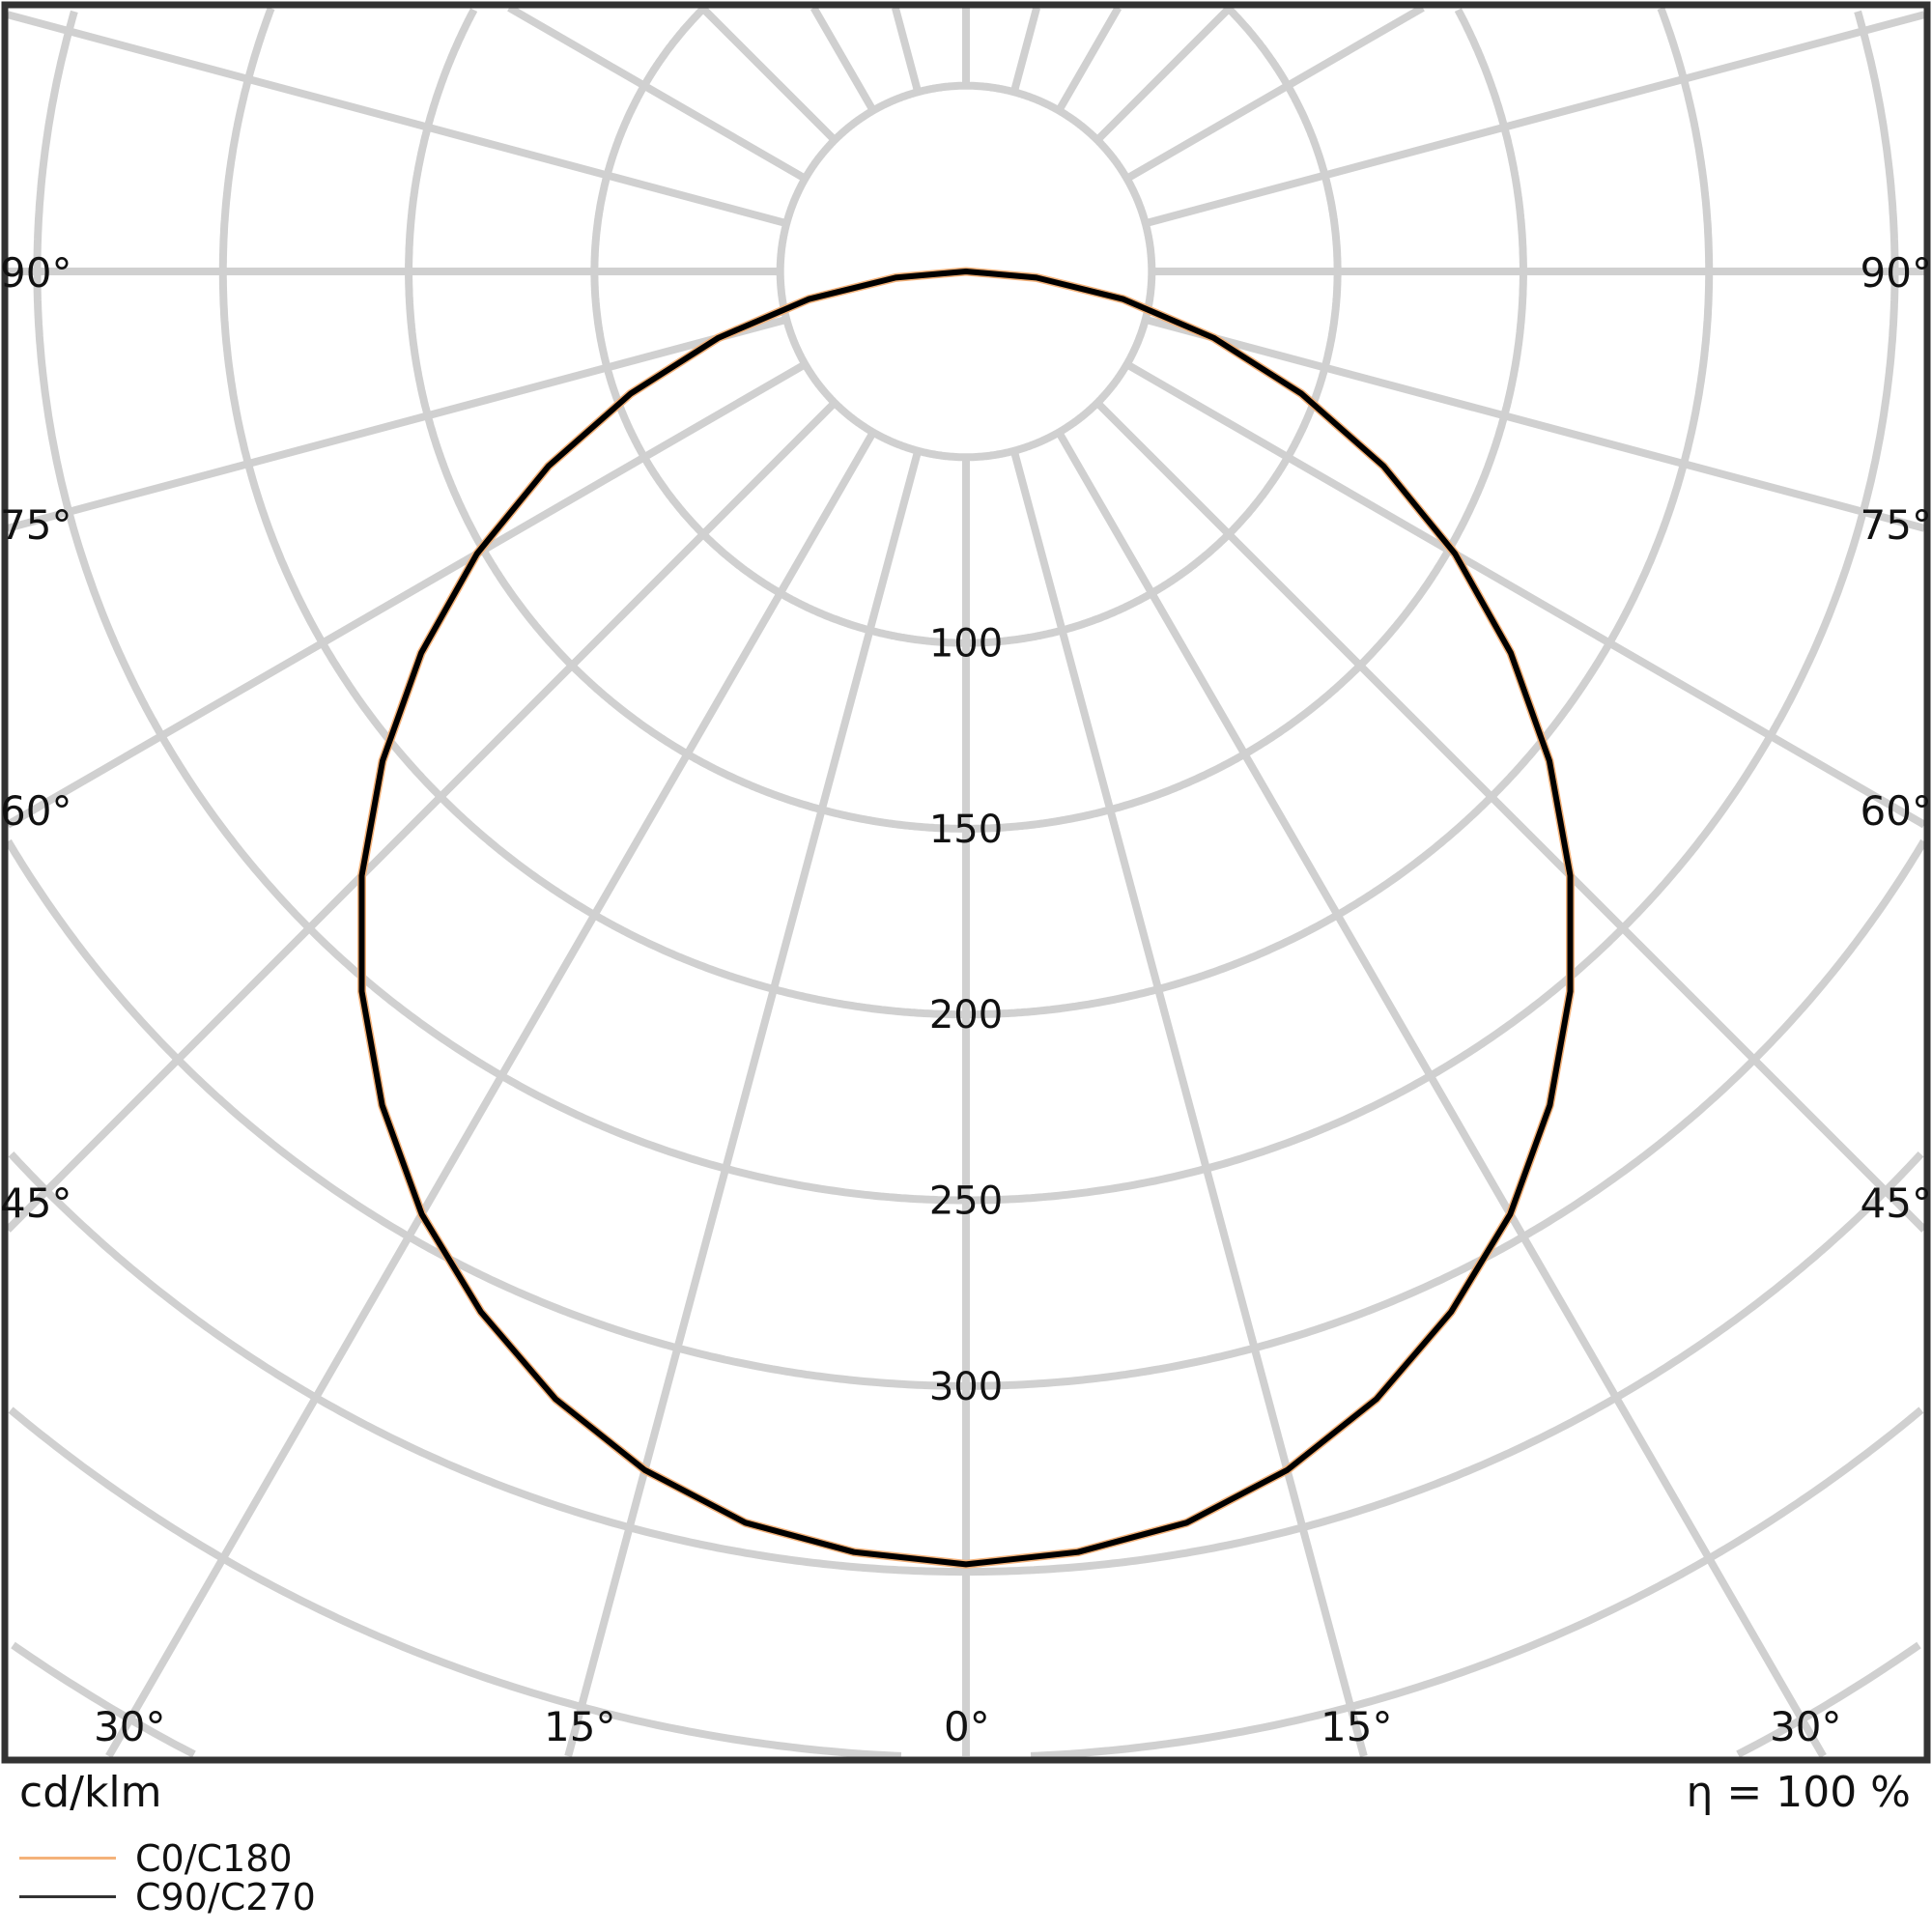  Describe the element at coordinates (966, 644) in the screenshot. I see `radial-label-100: 100` at that location.